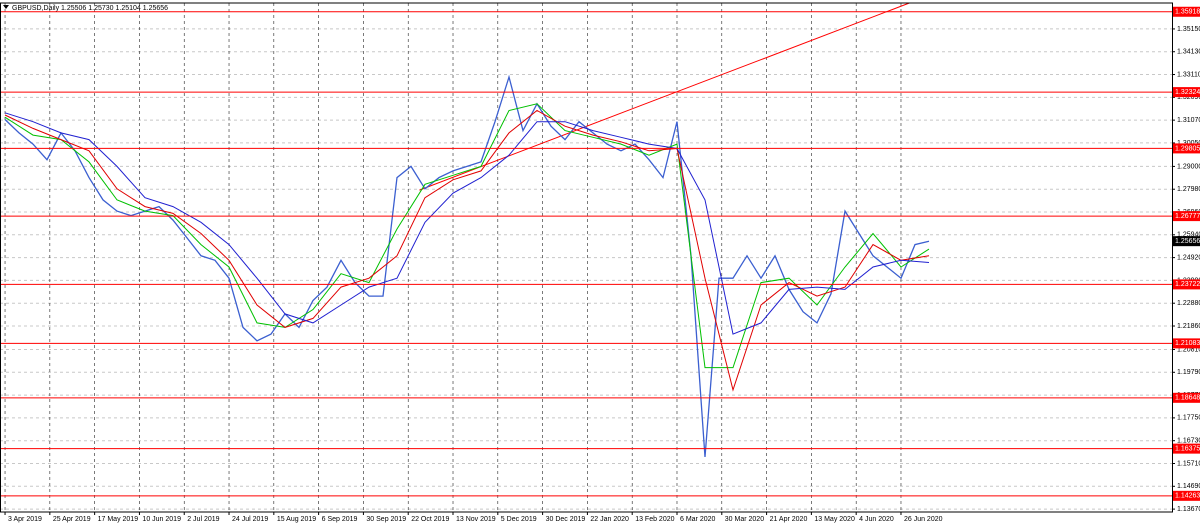 This screenshot has height=527, width=1200. I want to click on y-tick-label: 1.16730, so click(1188, 441).